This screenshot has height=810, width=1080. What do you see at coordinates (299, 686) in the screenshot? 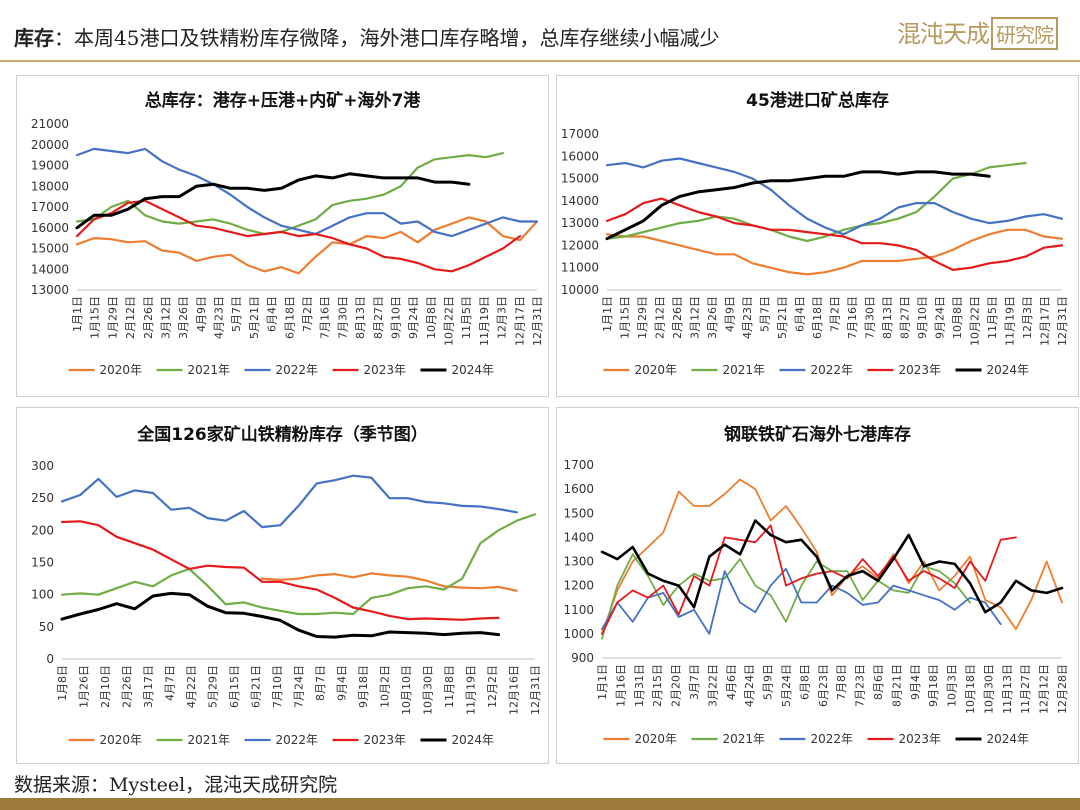
I see `x-tick-label: 7月24日` at bounding box center [299, 686].